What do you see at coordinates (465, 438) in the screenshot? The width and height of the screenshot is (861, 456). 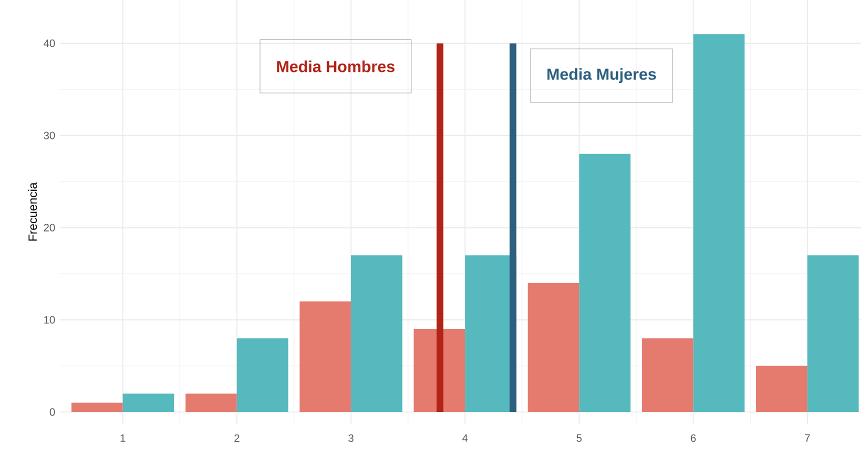 I see `x-tick-label: 4` at bounding box center [465, 438].